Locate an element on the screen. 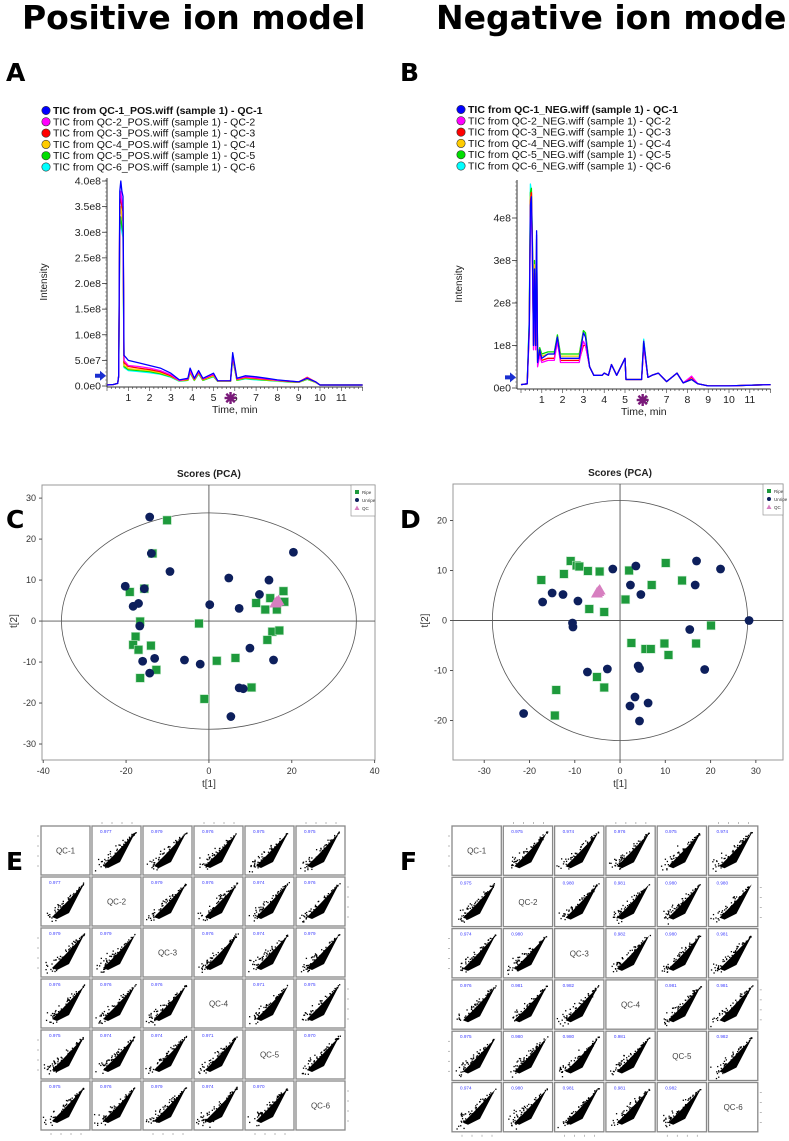 This screenshot has width=789, height=1141. legend-entry: TIC from QC-4_NEG.wiff (sample 1) - QC-4 is located at coordinates (569, 144).